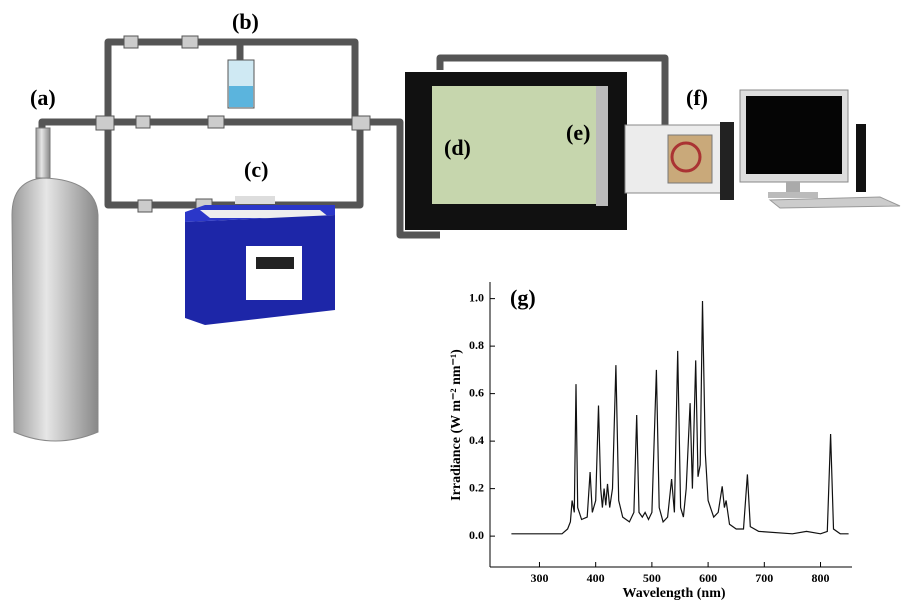 The width and height of the screenshot is (909, 603). Describe the element at coordinates (457, 147) in the screenshot. I see `label-d: (d)` at that location.